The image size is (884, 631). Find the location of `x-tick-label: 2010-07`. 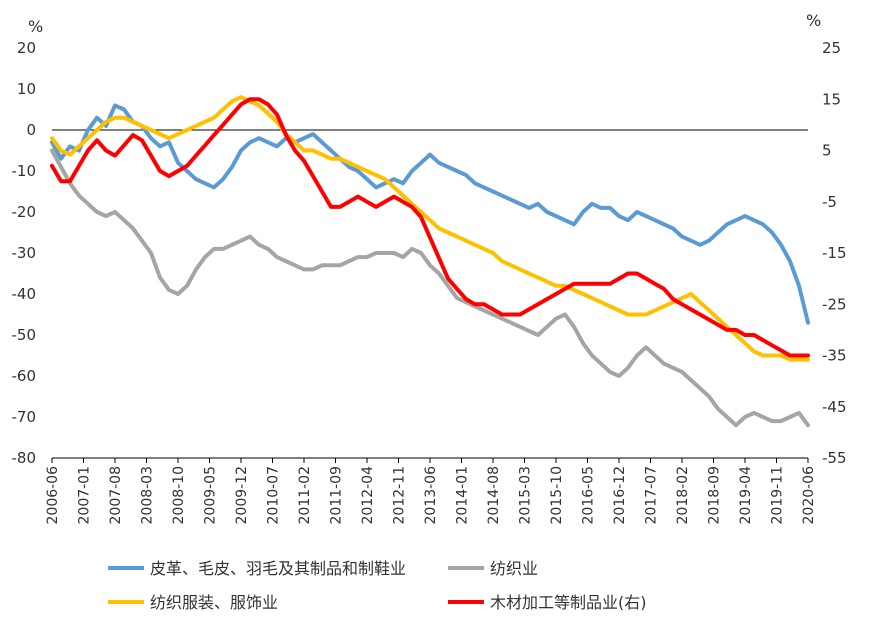

x-tick-label: 2010-07 is located at coordinates (274, 495).